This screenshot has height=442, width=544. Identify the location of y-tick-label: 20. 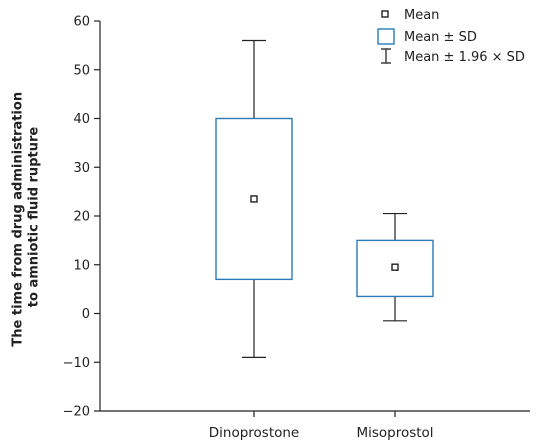
(81, 217).